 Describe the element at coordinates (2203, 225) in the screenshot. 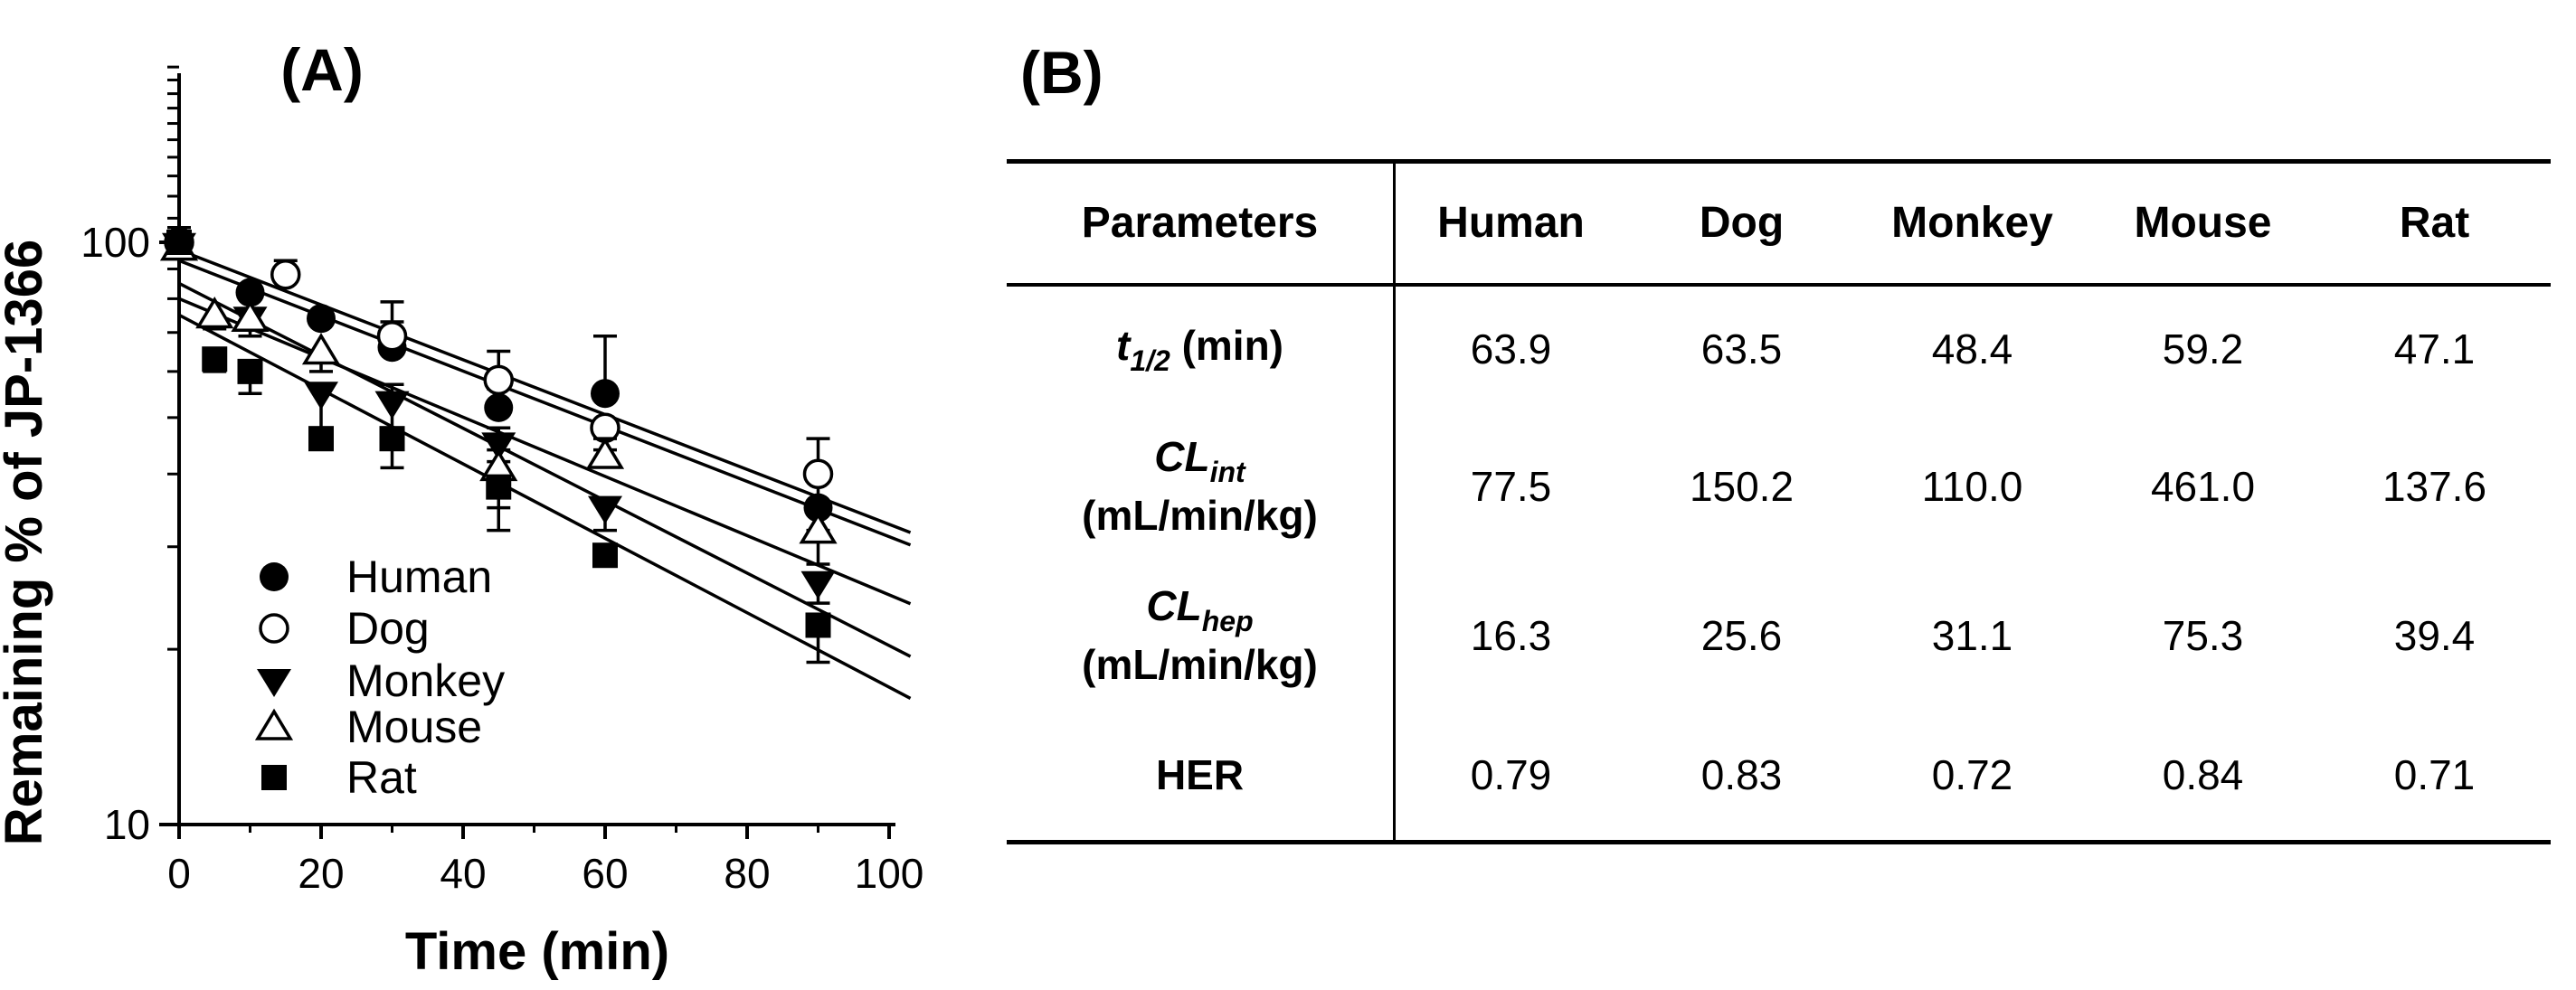

I see `table-header-mouse: Mouse` at that location.